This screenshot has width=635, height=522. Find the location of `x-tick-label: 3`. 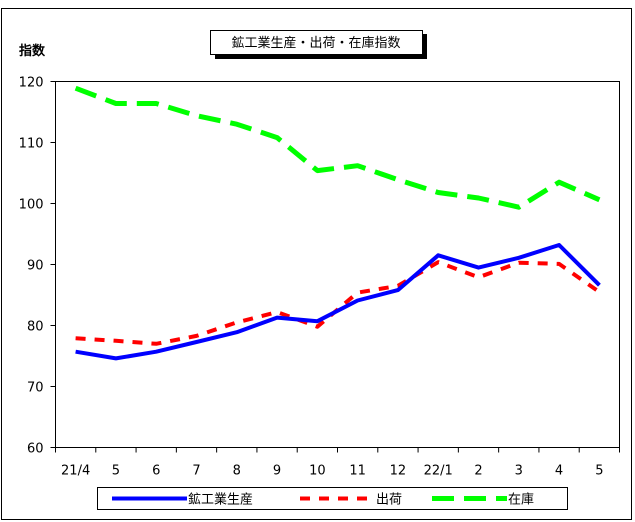

x-tick-label: 3 is located at coordinates (519, 471).